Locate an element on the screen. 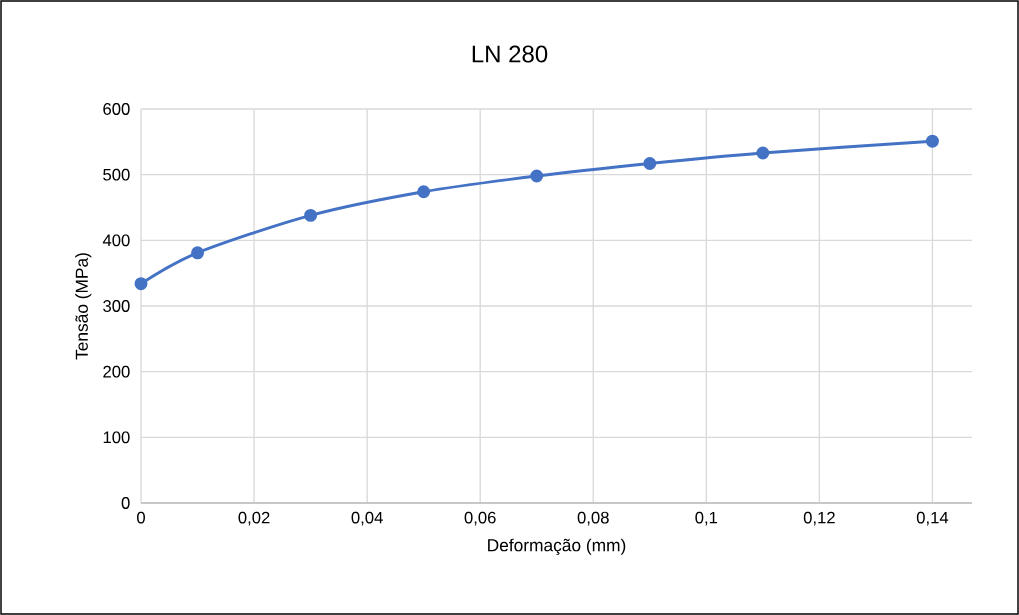 Image resolution: width=1019 pixels, height=615 pixels. y-tick-label: 200 is located at coordinates (116, 371).